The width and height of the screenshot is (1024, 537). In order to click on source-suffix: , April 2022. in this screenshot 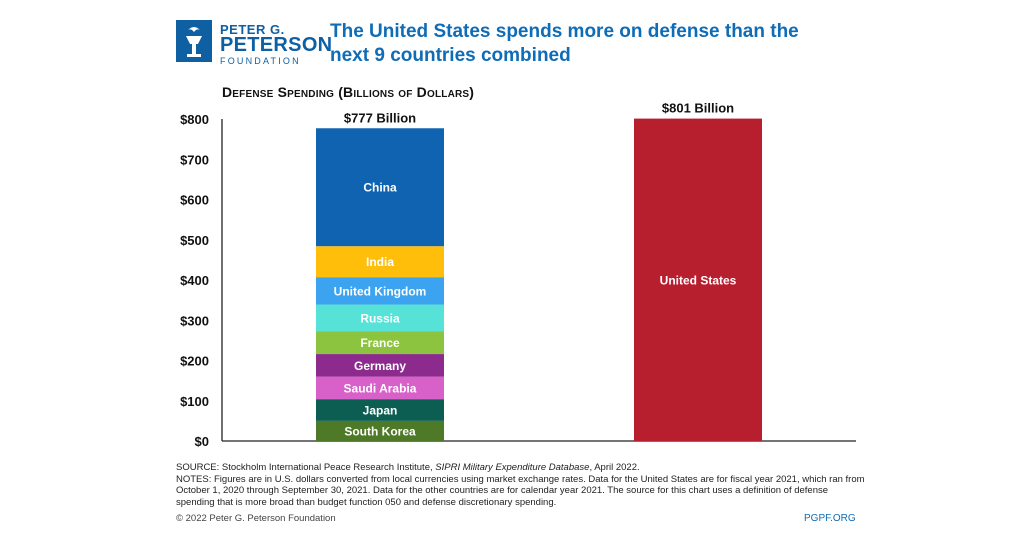, I will do `click(614, 467)`.